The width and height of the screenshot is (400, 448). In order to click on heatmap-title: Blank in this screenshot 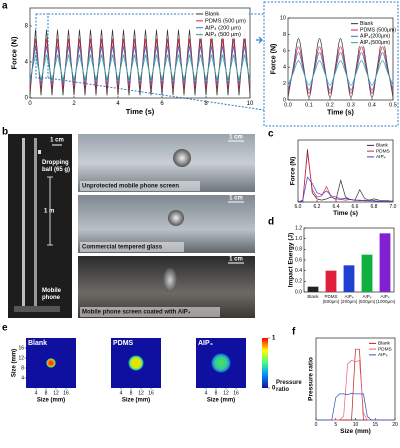, I will do `click(37, 343)`.